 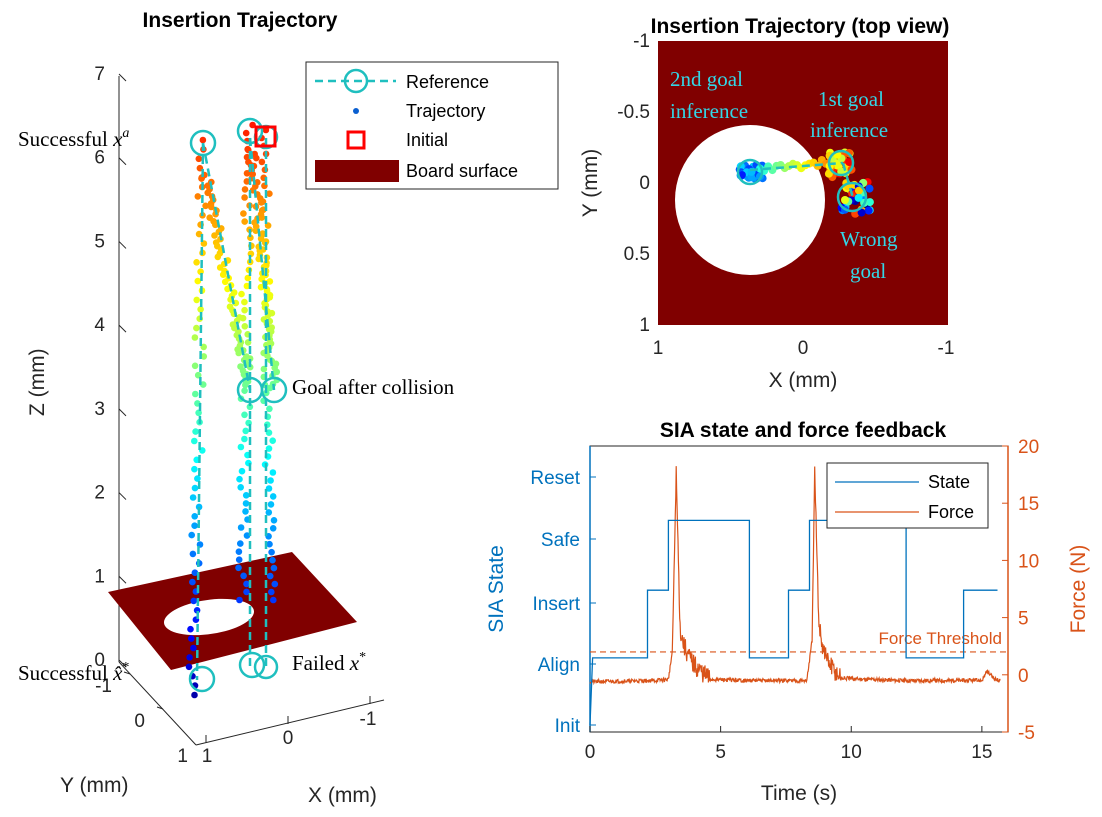 I want to click on annotation-goal: goal, so click(x=868, y=271).